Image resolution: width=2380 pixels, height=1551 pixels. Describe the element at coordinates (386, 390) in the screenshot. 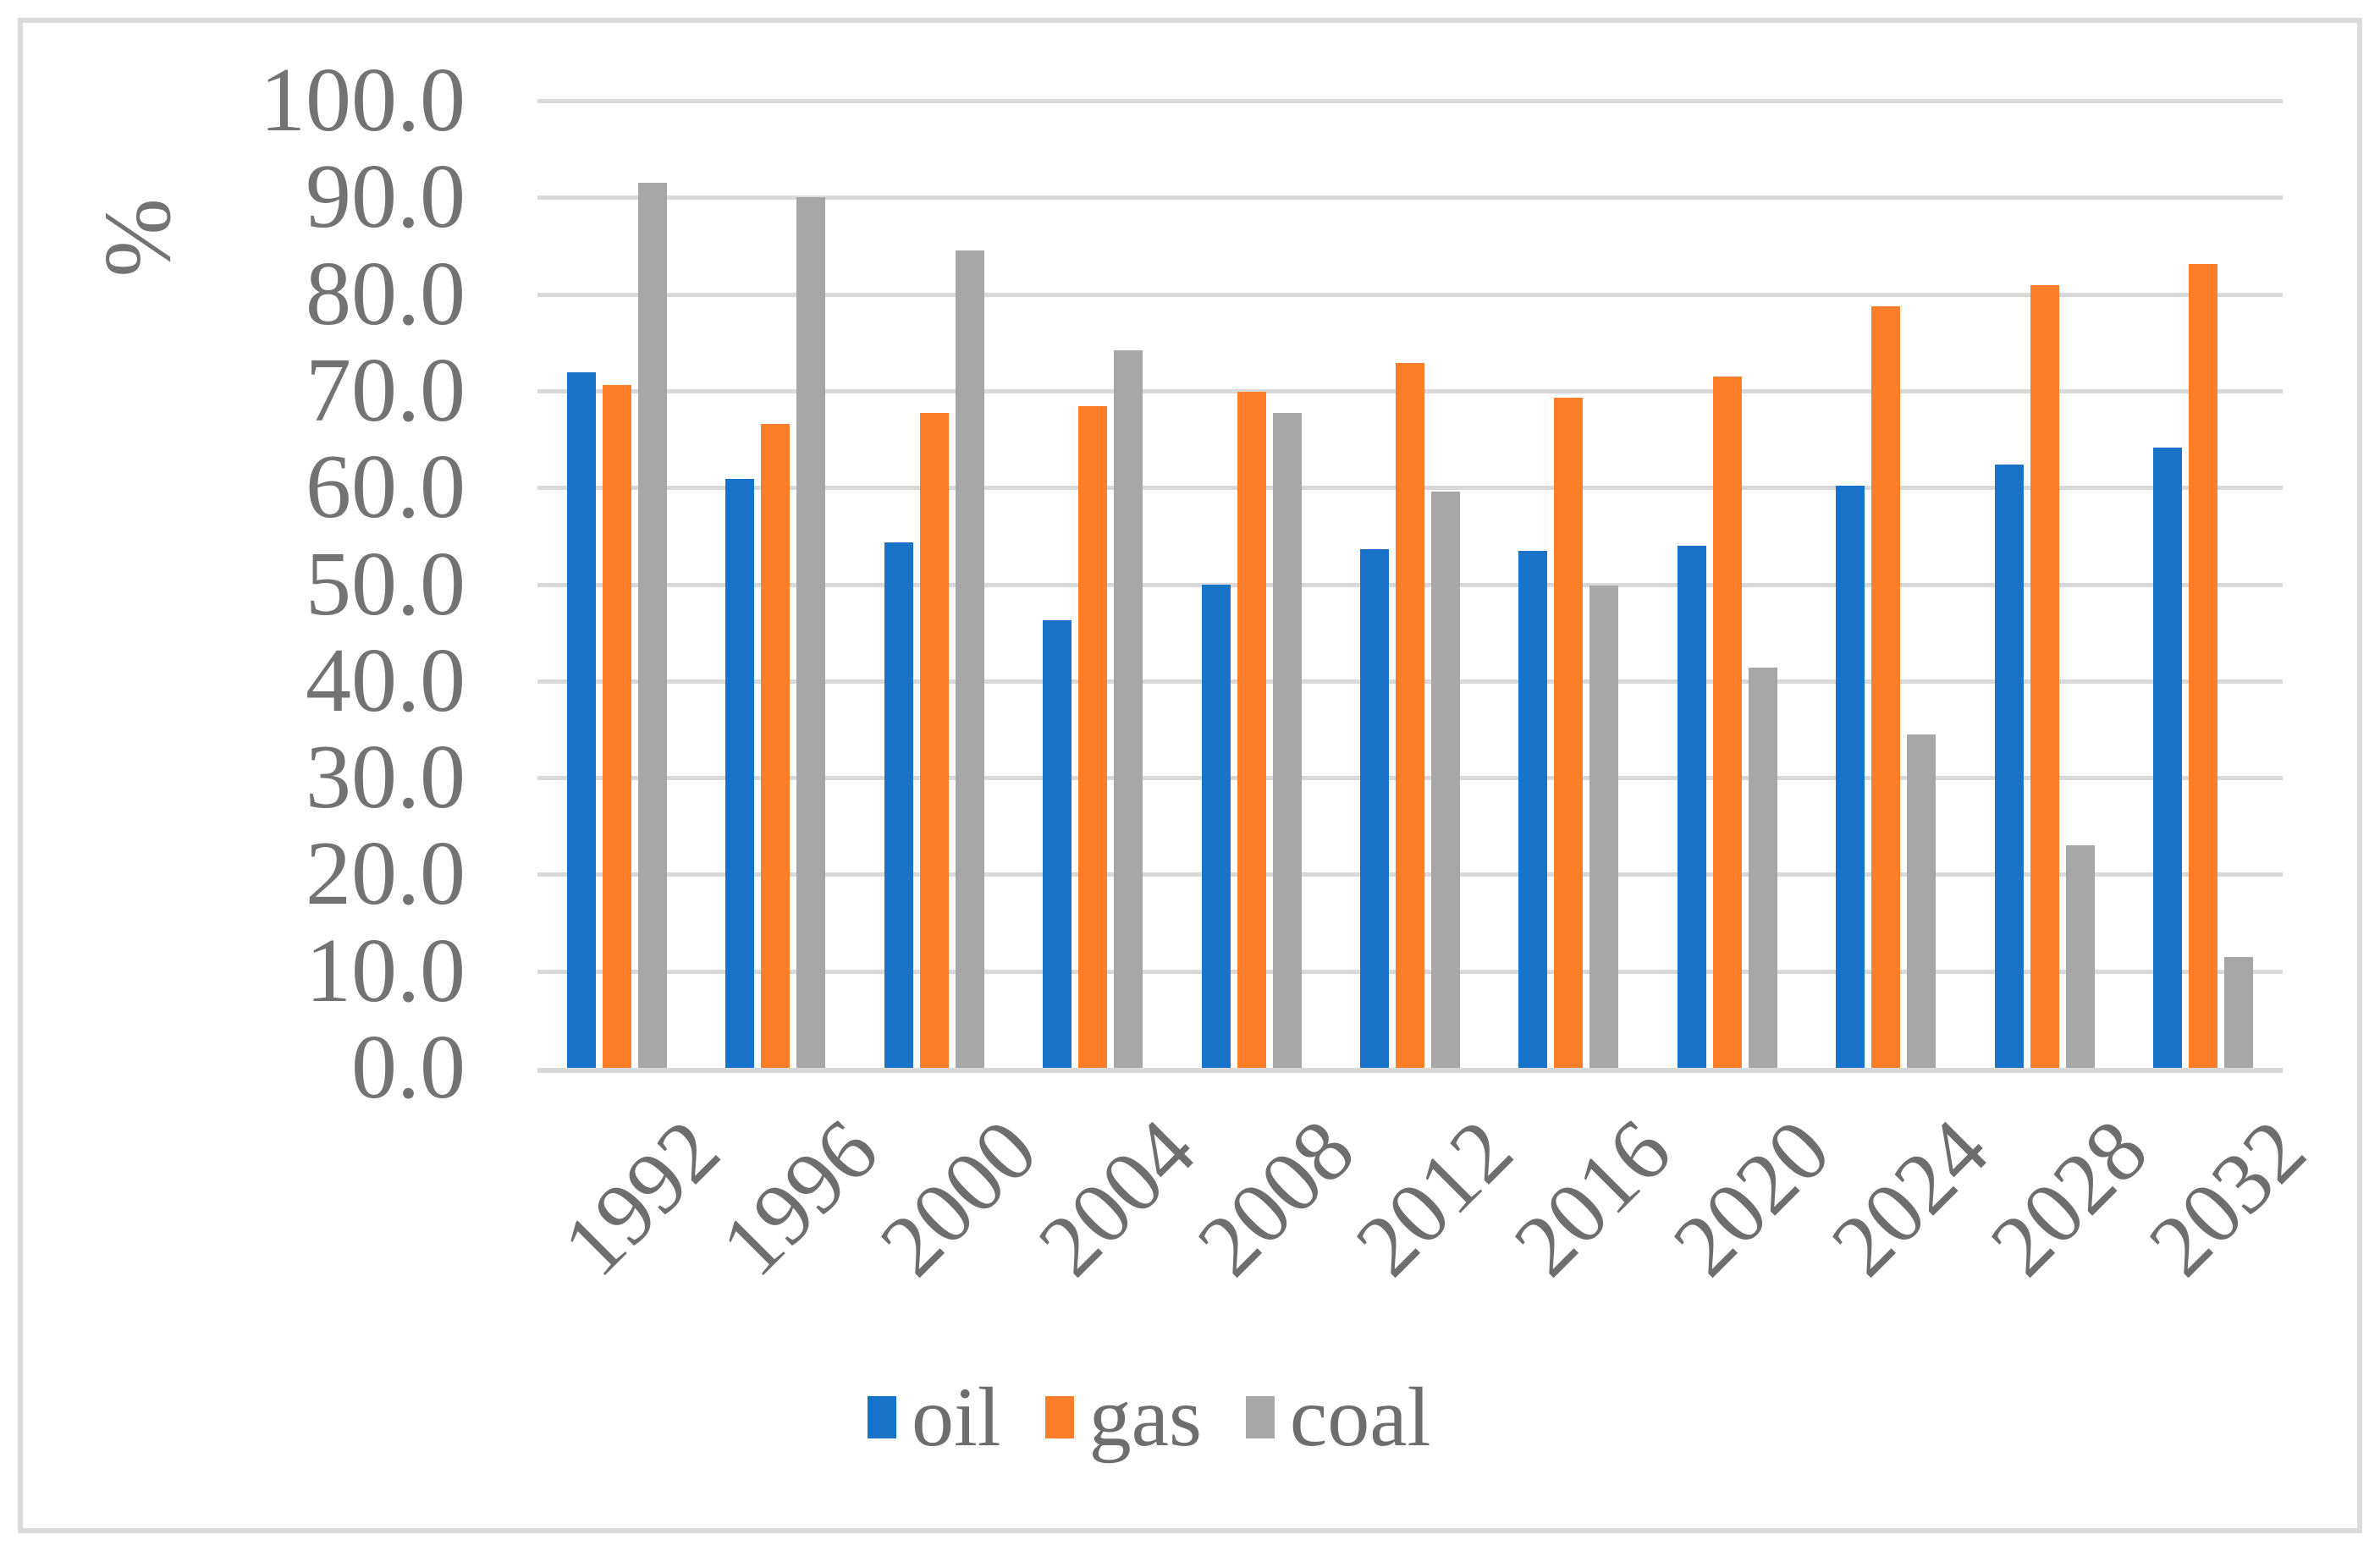

I see `y-tick-label: 70.0` at that location.